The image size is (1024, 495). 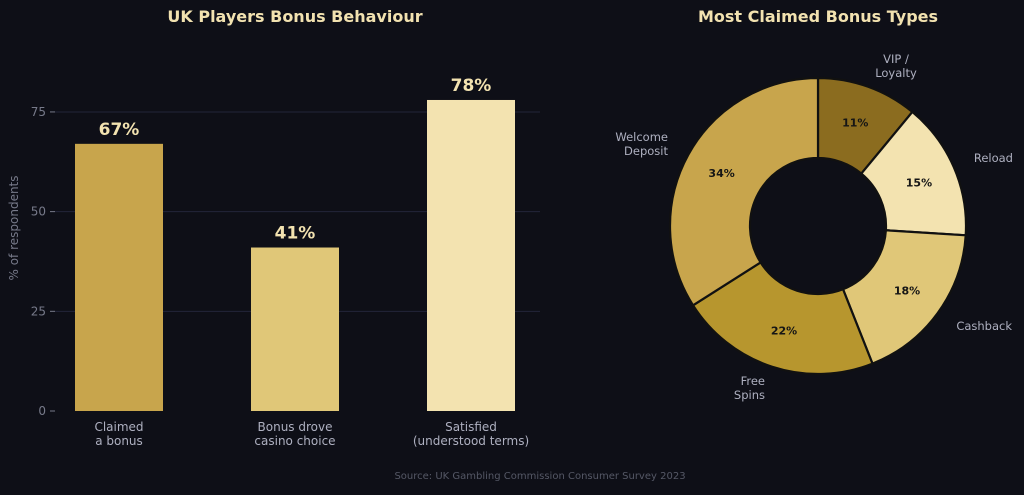 I want to click on x-tick-label-1-line-1: Claimed, so click(x=118, y=427).